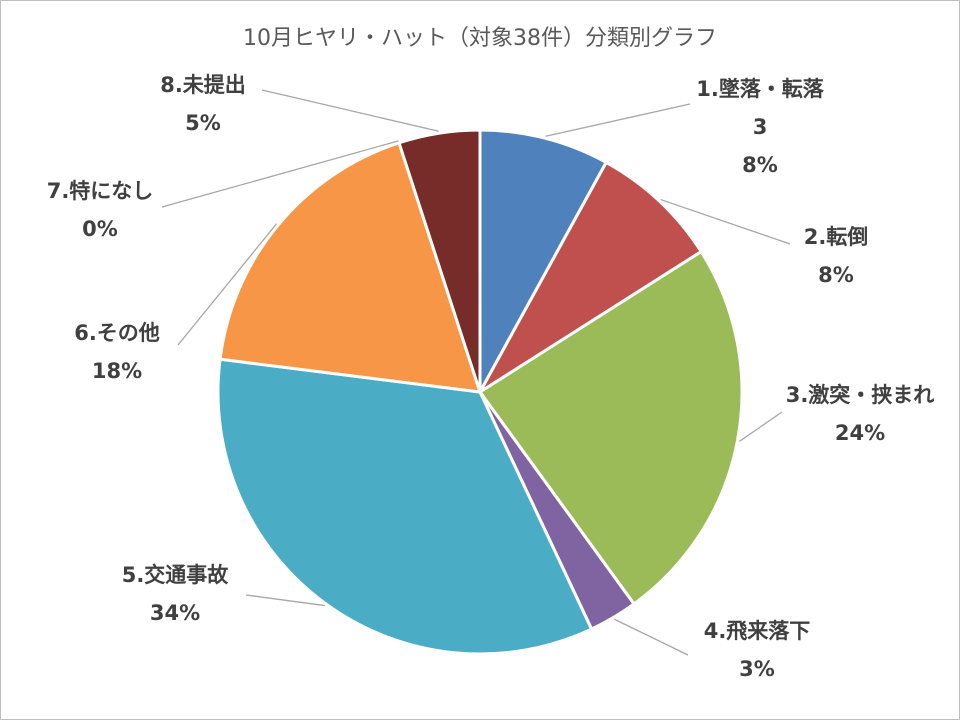 Image resolution: width=960 pixels, height=720 pixels. I want to click on slice-label-7-line-2: 0%, so click(100, 229).